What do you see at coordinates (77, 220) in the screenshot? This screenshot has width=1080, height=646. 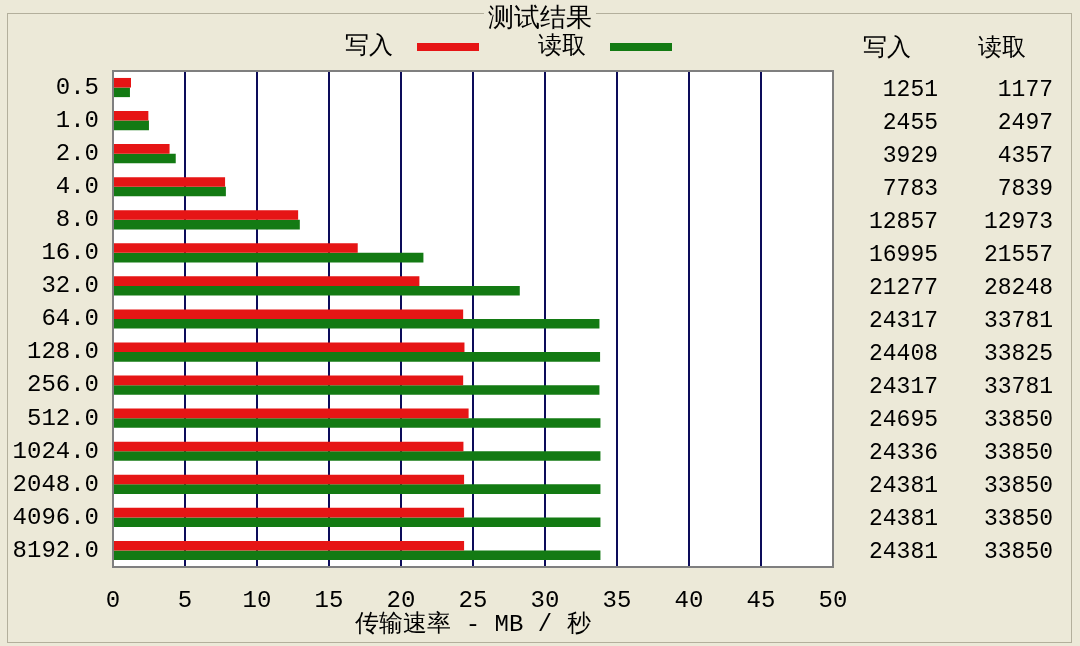 I see `y-tick-label: 8.0` at bounding box center [77, 220].